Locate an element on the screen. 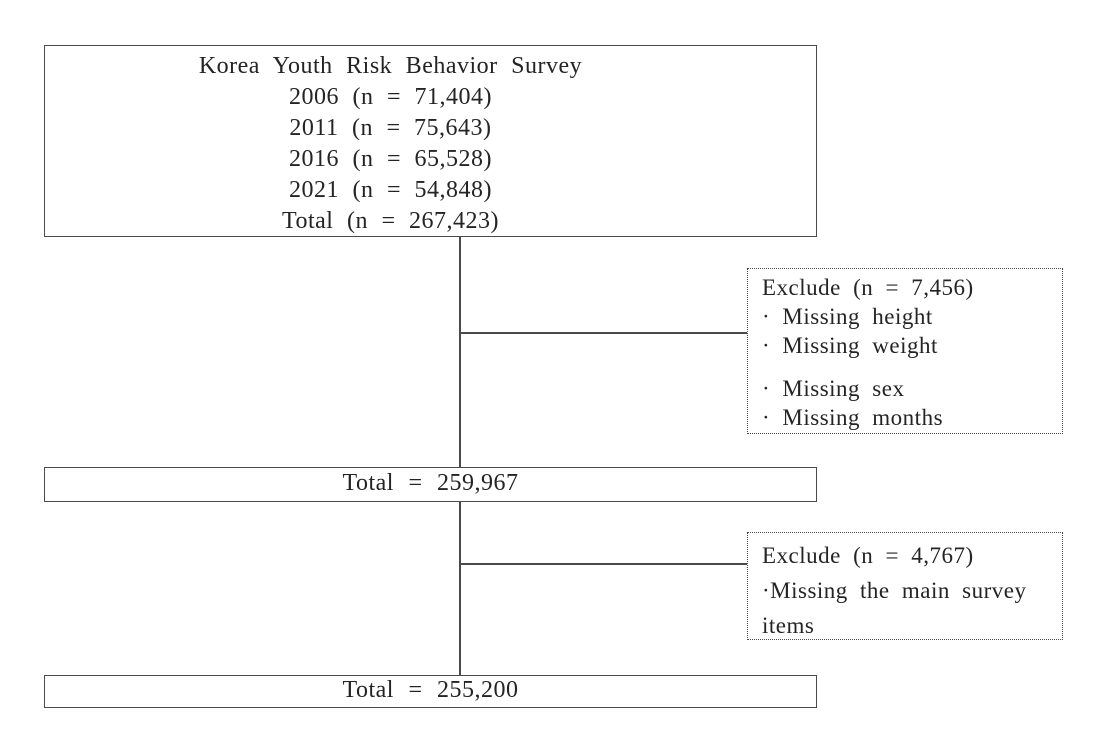 This screenshot has height=747, width=1106. exclude-box-1-title: Exclude (n = 7,456) is located at coordinates (868, 287).